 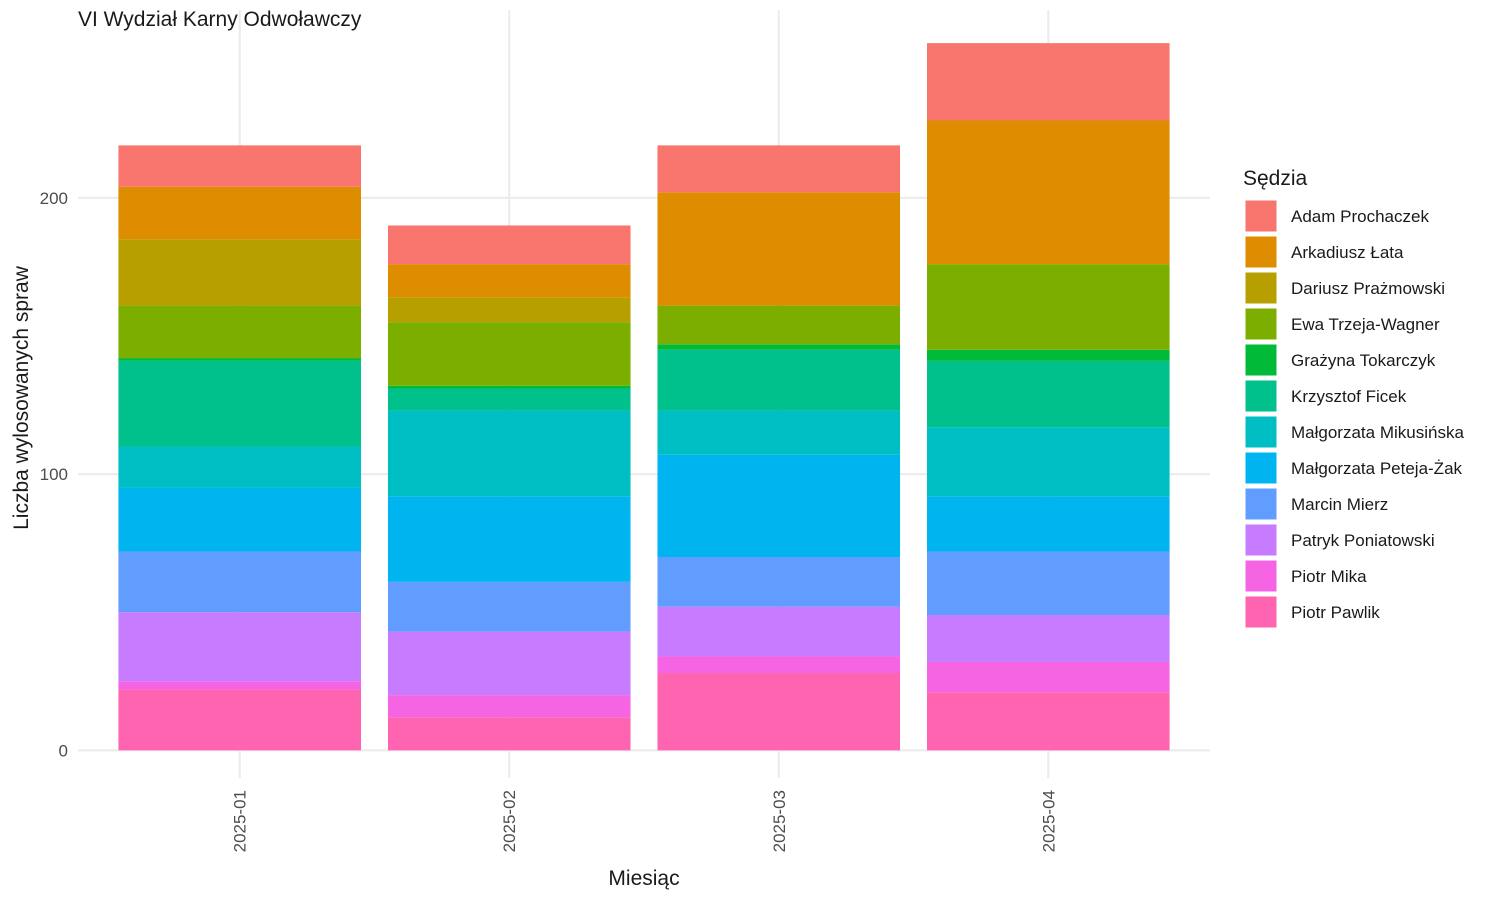 I want to click on y-tick-label: 0, so click(x=63, y=750).